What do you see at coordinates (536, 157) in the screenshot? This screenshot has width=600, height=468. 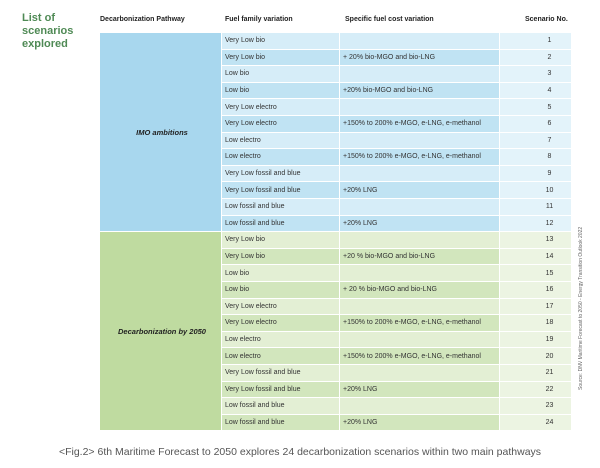 I see `scenario-no: 8` at bounding box center [536, 157].